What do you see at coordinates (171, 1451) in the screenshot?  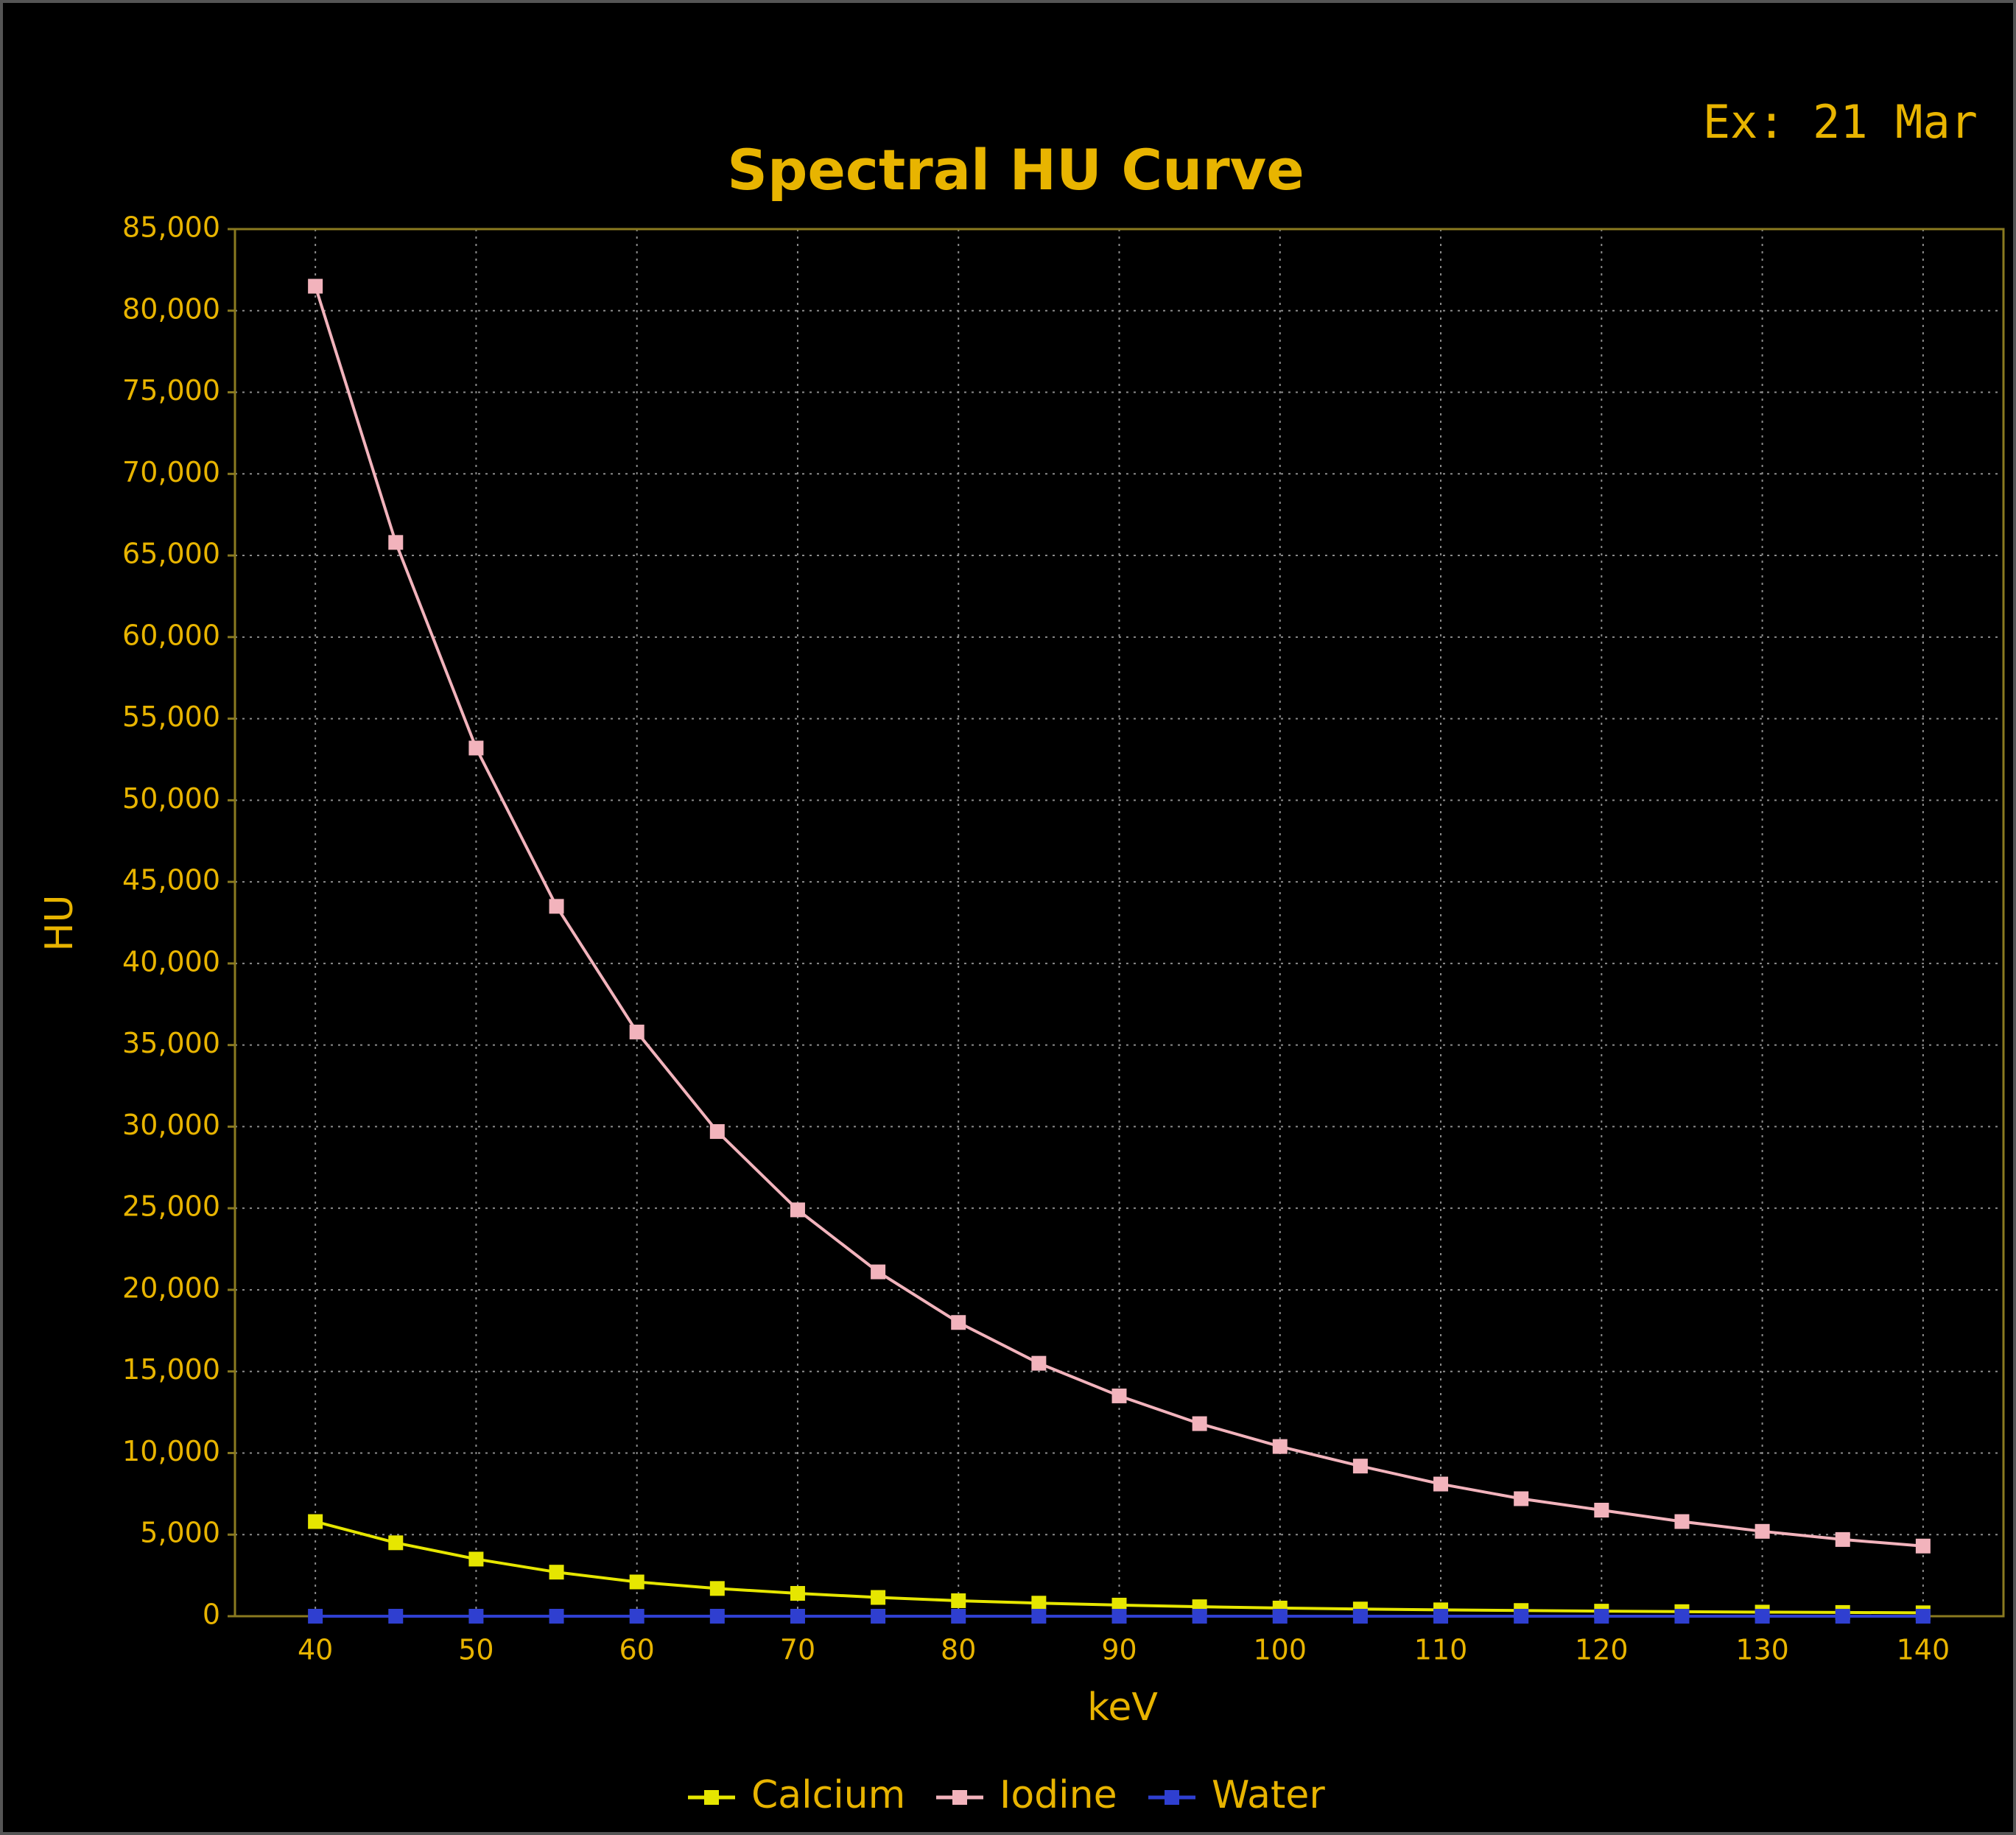 I see `y-tick-label: 10,000` at bounding box center [171, 1451].